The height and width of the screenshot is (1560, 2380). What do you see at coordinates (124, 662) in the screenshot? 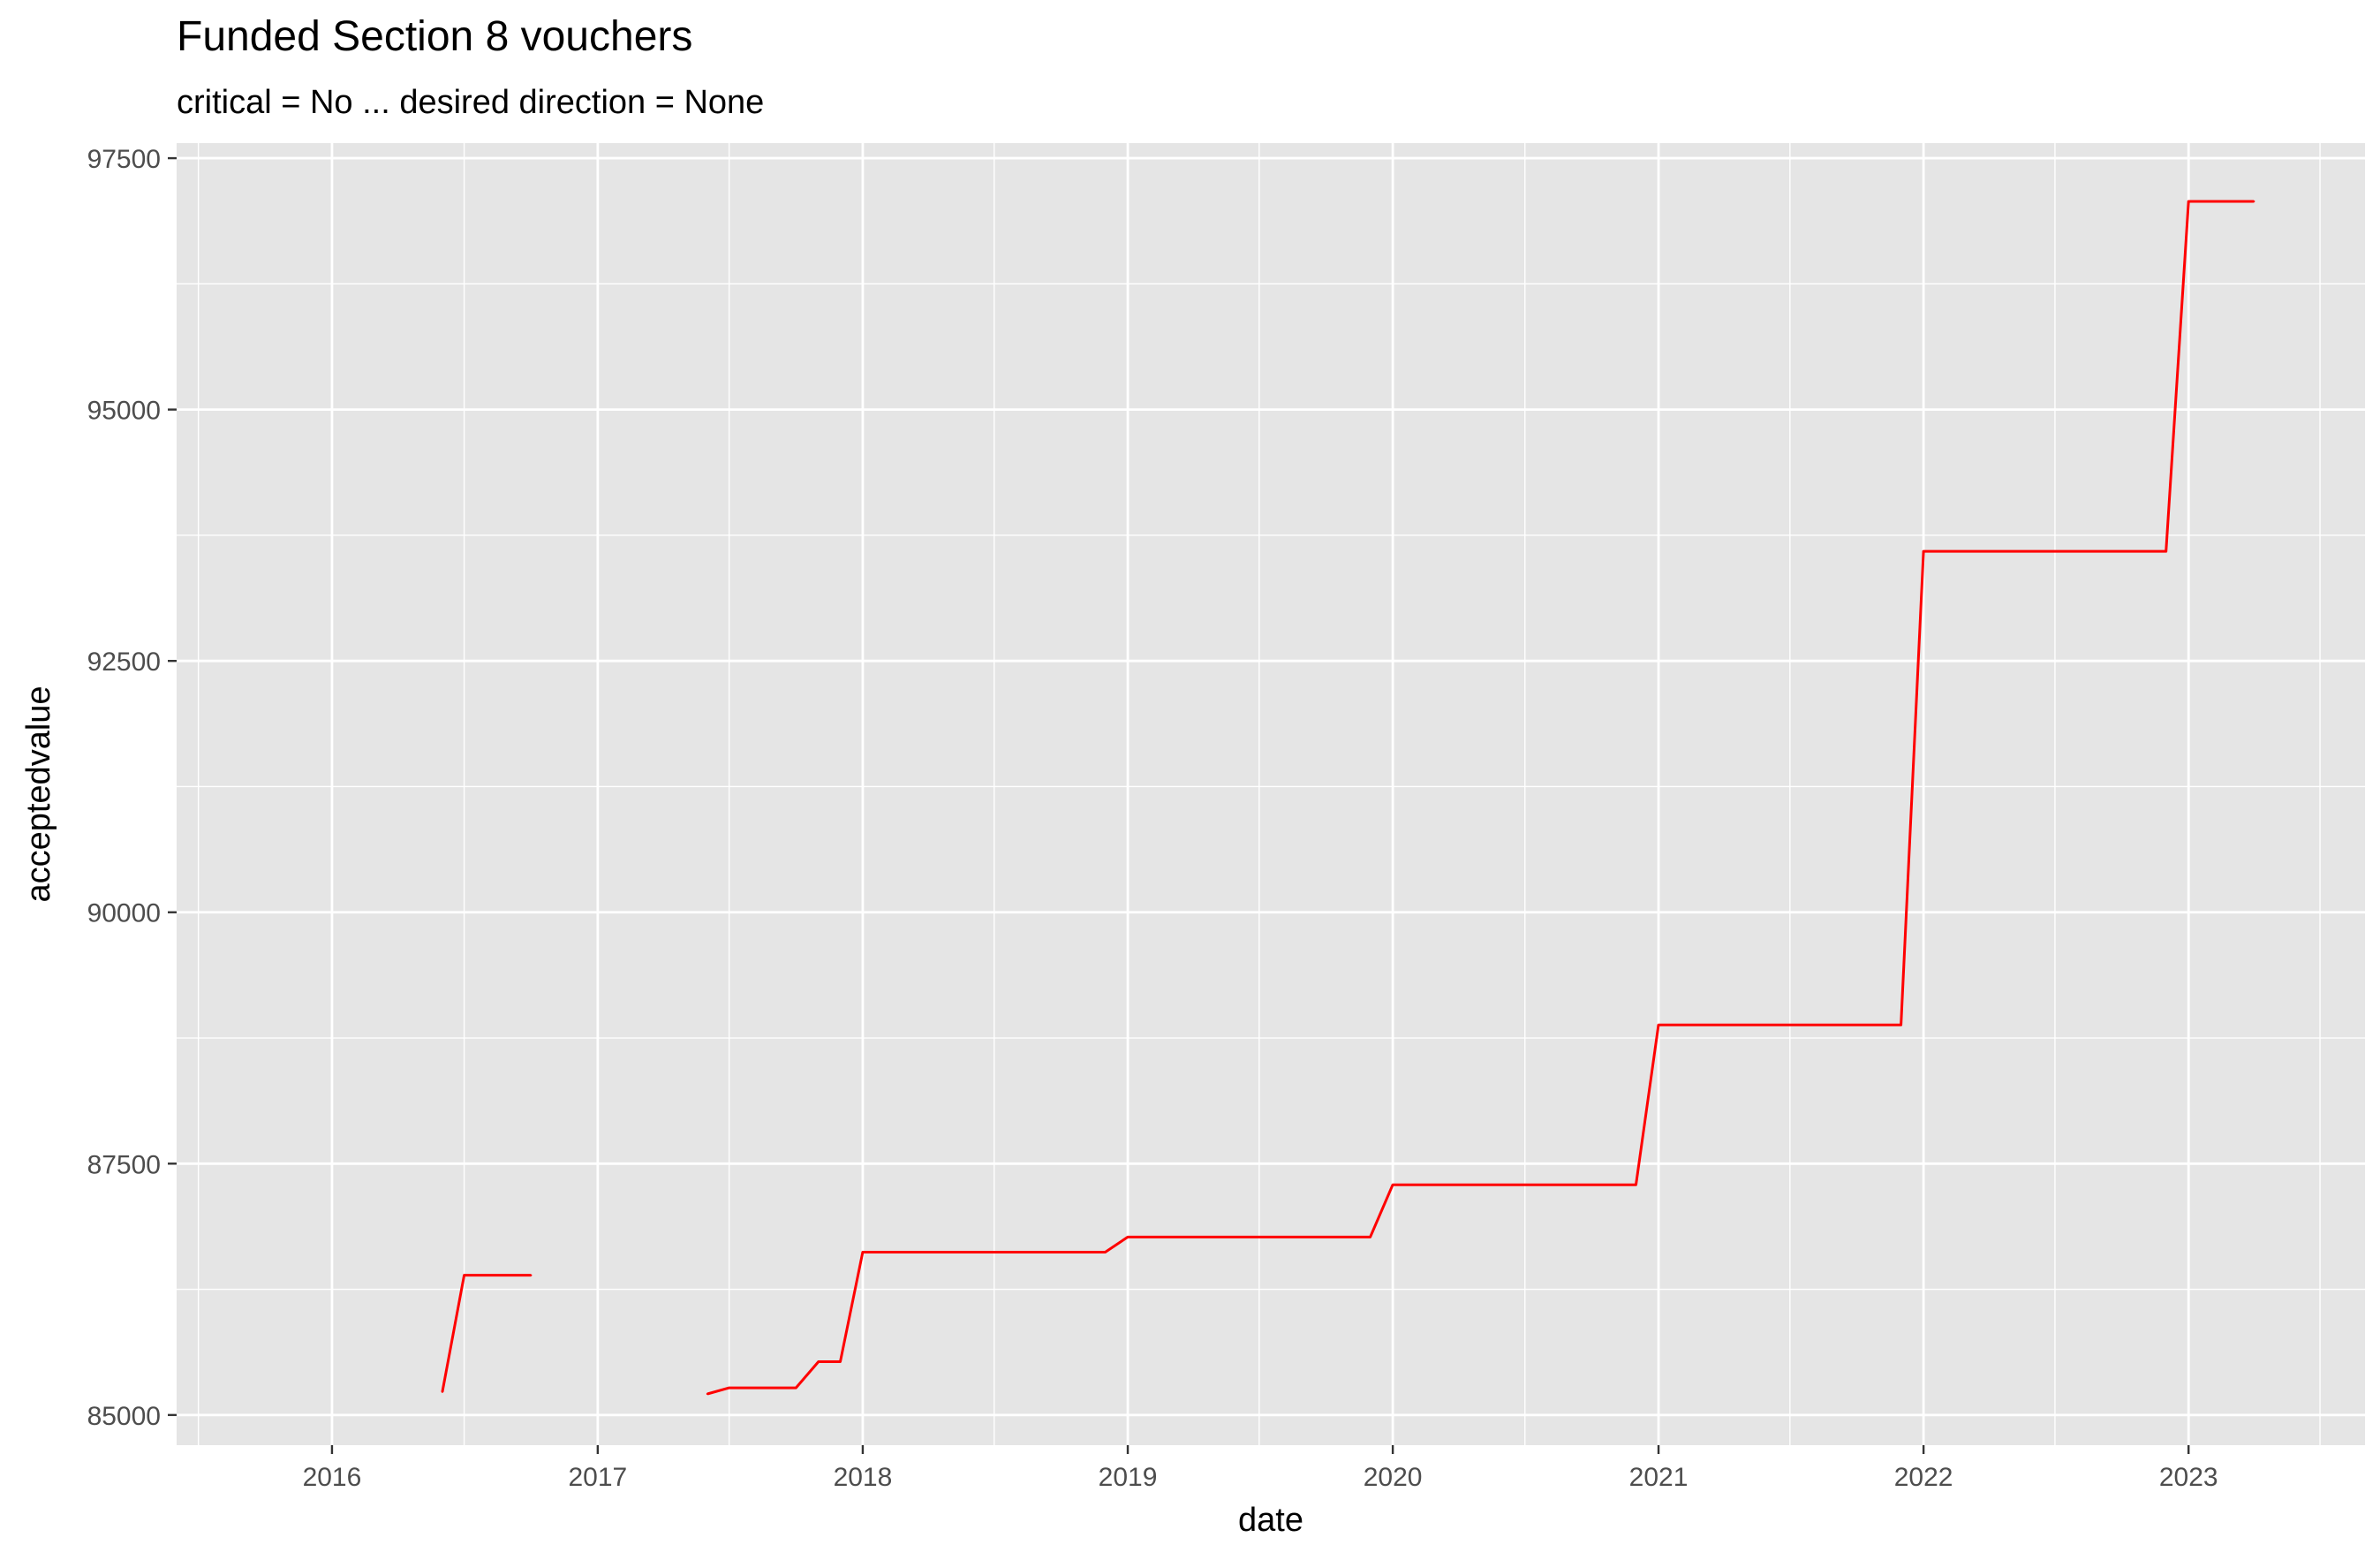
I see `y-tick-label: 92500` at bounding box center [124, 662].